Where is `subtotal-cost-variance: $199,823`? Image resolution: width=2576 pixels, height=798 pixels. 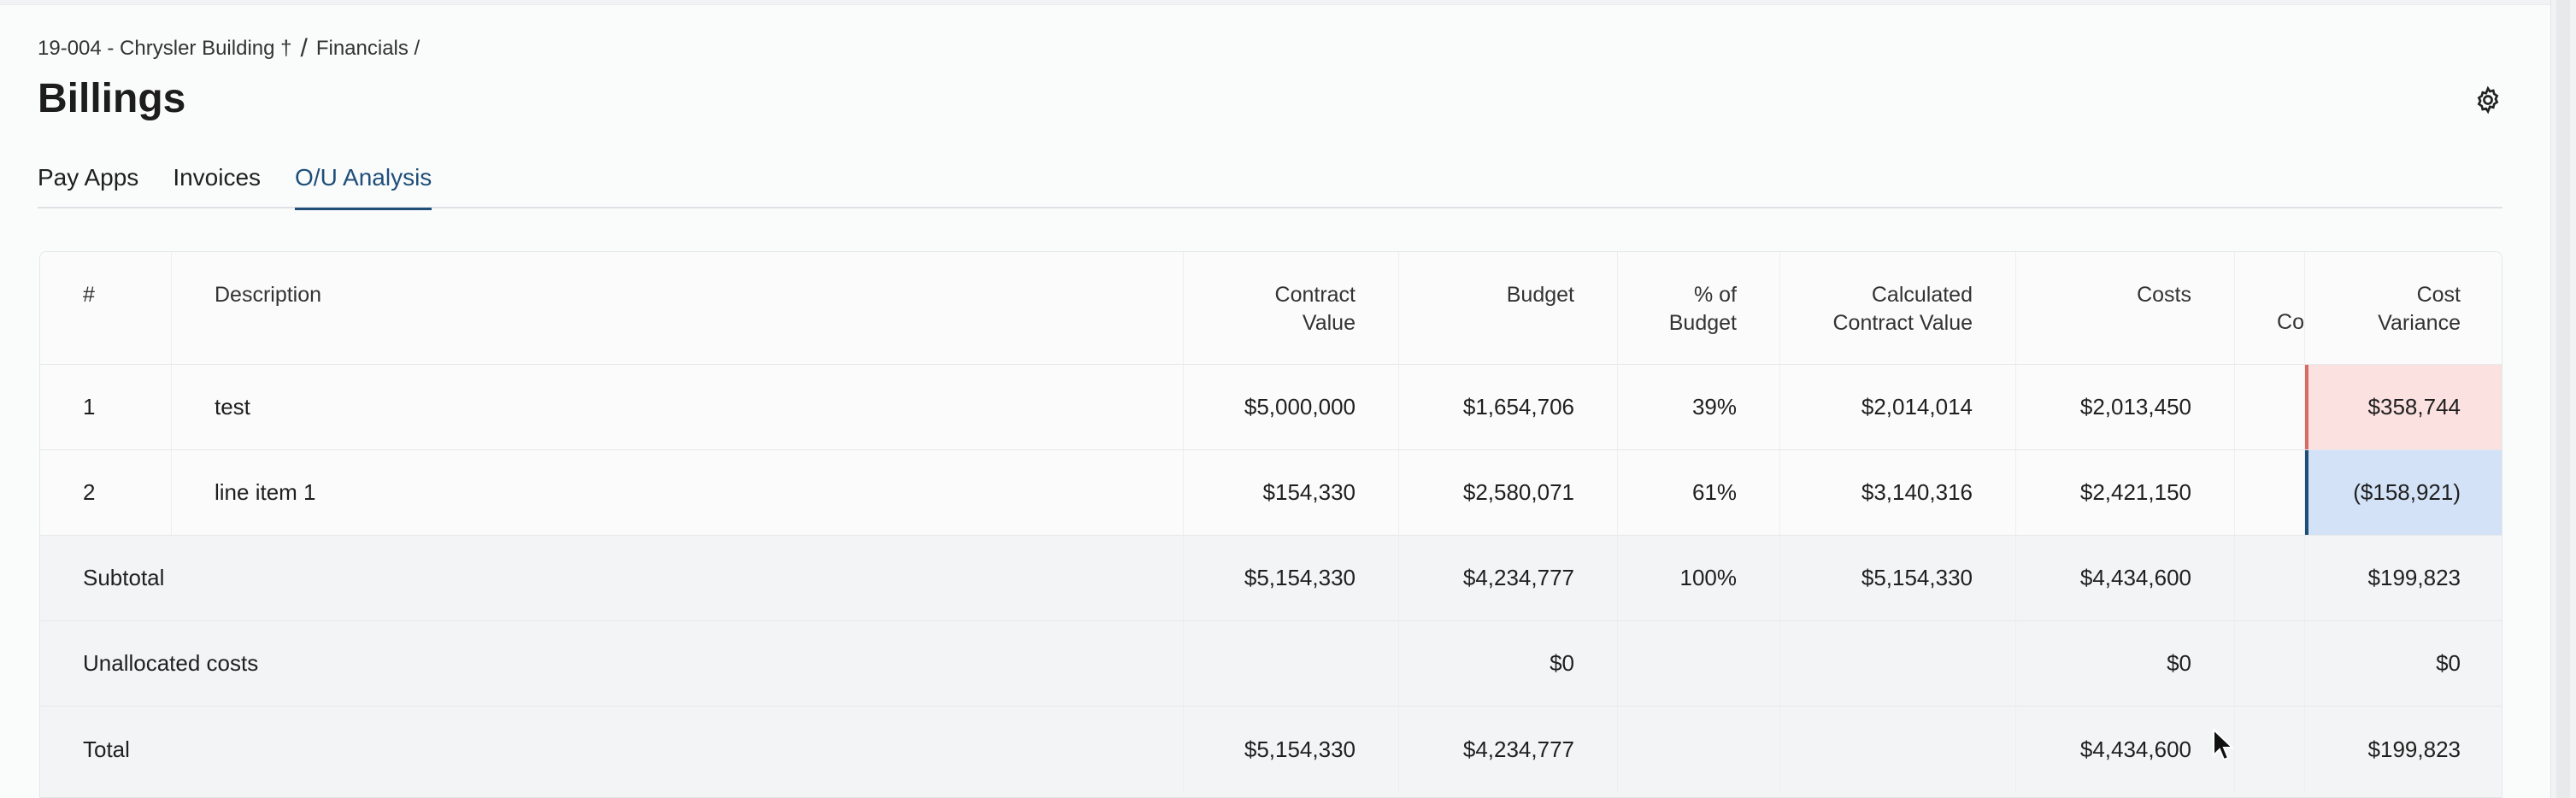
subtotal-cost-variance: $199,823 is located at coordinates (2414, 577).